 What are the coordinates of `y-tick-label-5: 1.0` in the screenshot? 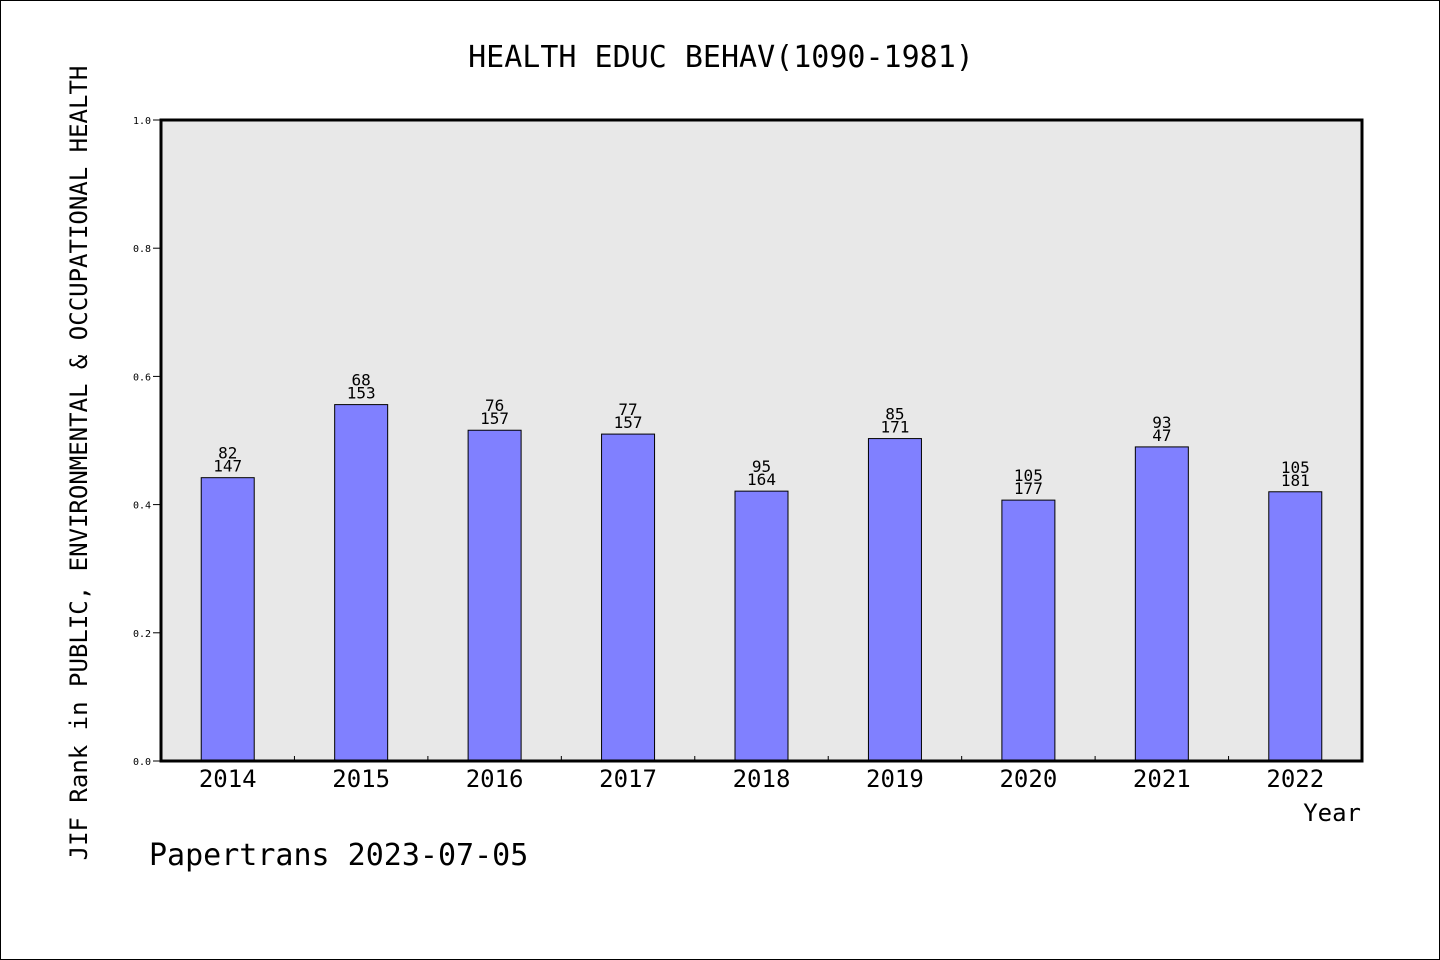 It's located at (142, 121).